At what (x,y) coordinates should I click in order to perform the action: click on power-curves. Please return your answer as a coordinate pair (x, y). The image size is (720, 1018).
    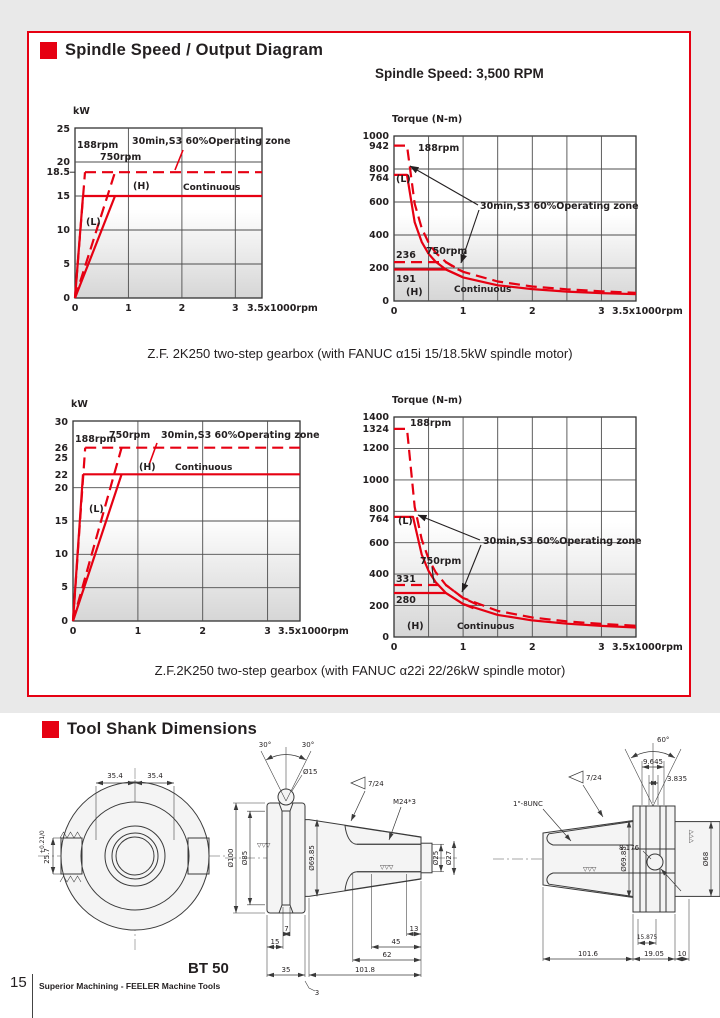
    Looking at the image, I should click on (185, 534).